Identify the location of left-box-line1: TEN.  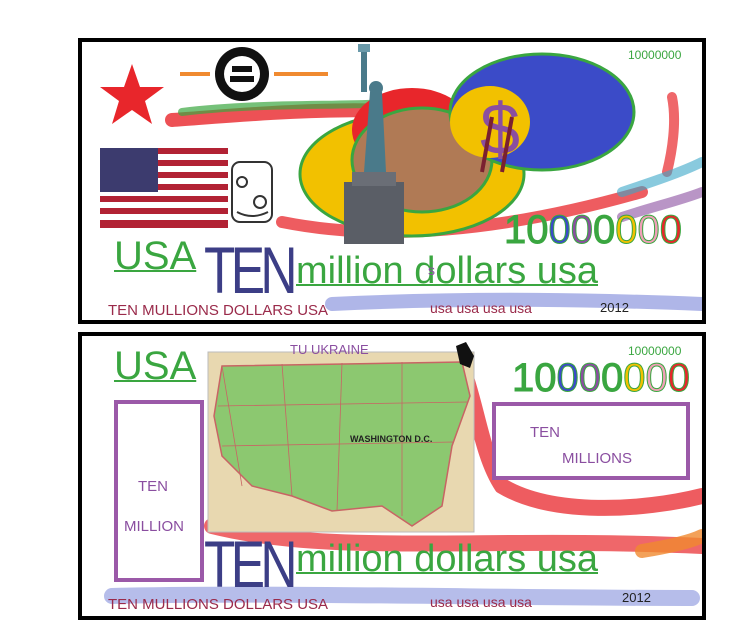
(153, 486).